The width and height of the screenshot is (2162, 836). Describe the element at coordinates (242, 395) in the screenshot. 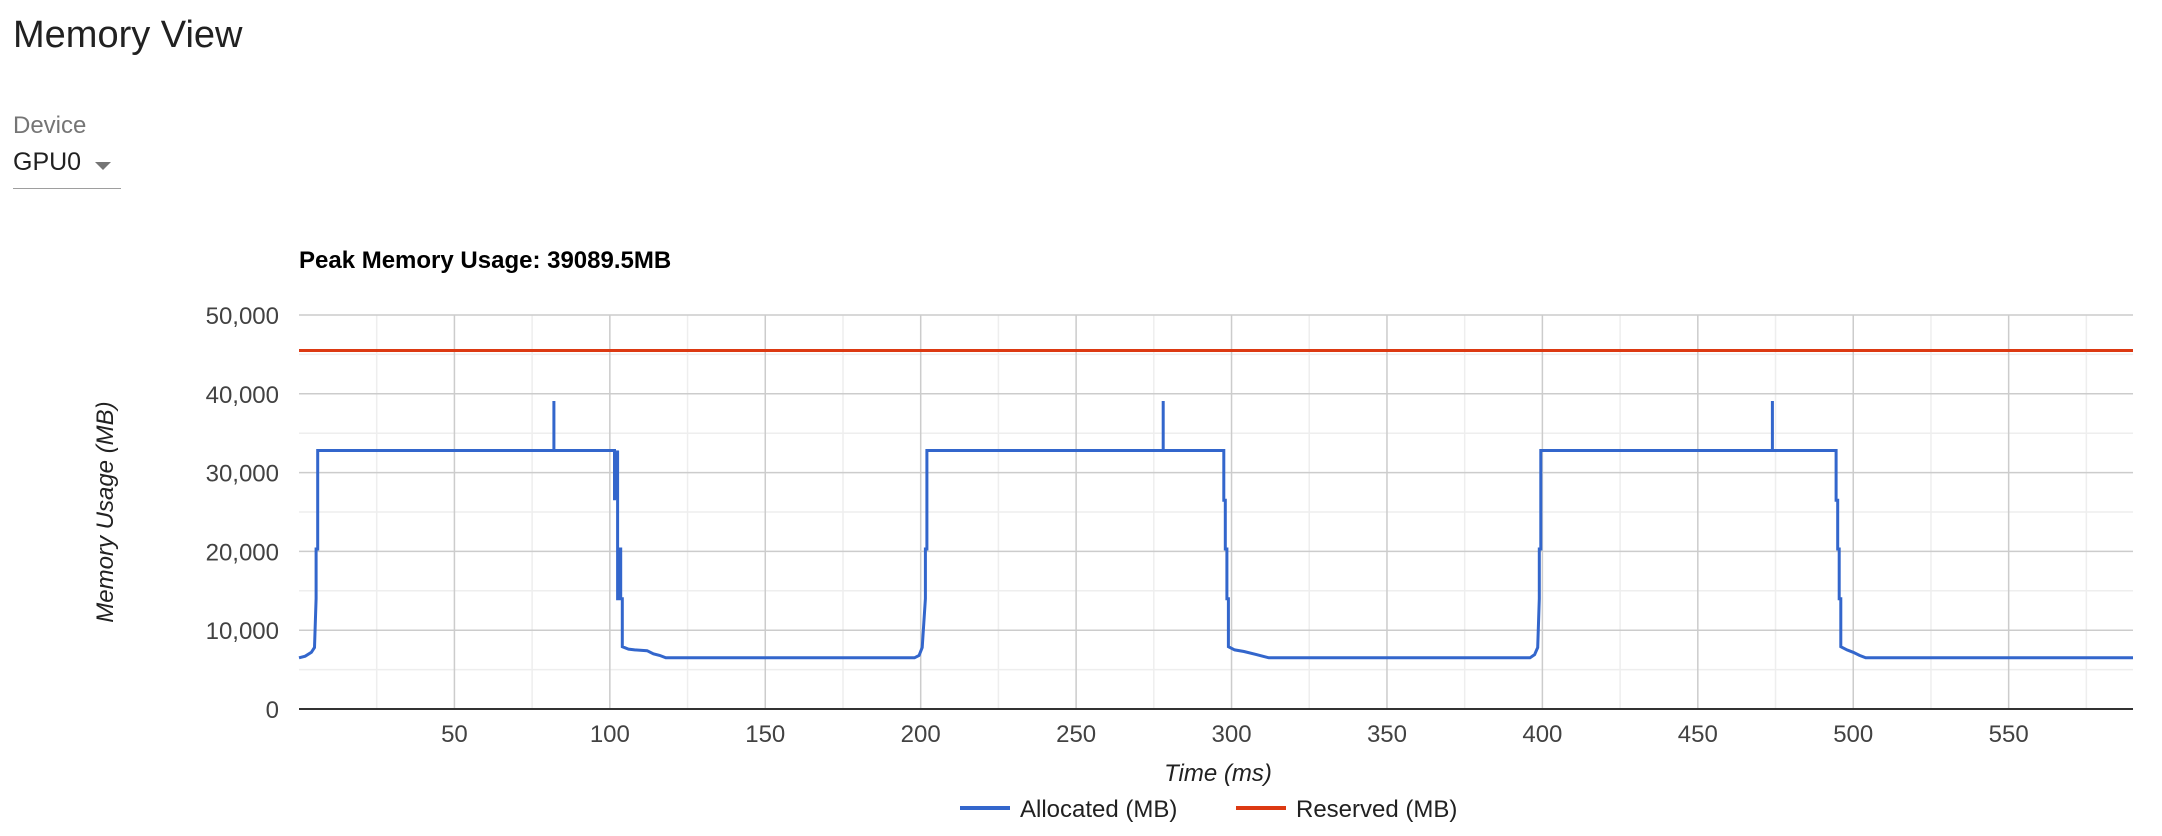

I see `y-tick-label: 40,000` at that location.